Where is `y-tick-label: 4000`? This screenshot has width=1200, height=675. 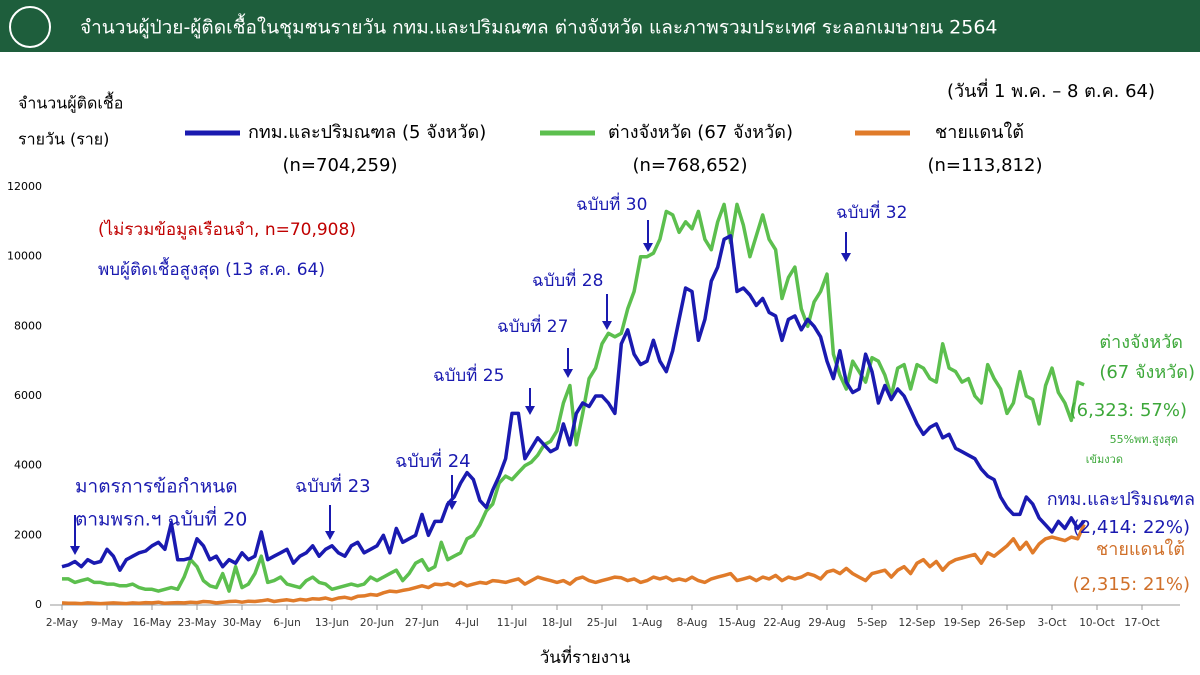 y-tick-label: 4000 is located at coordinates (28, 465).